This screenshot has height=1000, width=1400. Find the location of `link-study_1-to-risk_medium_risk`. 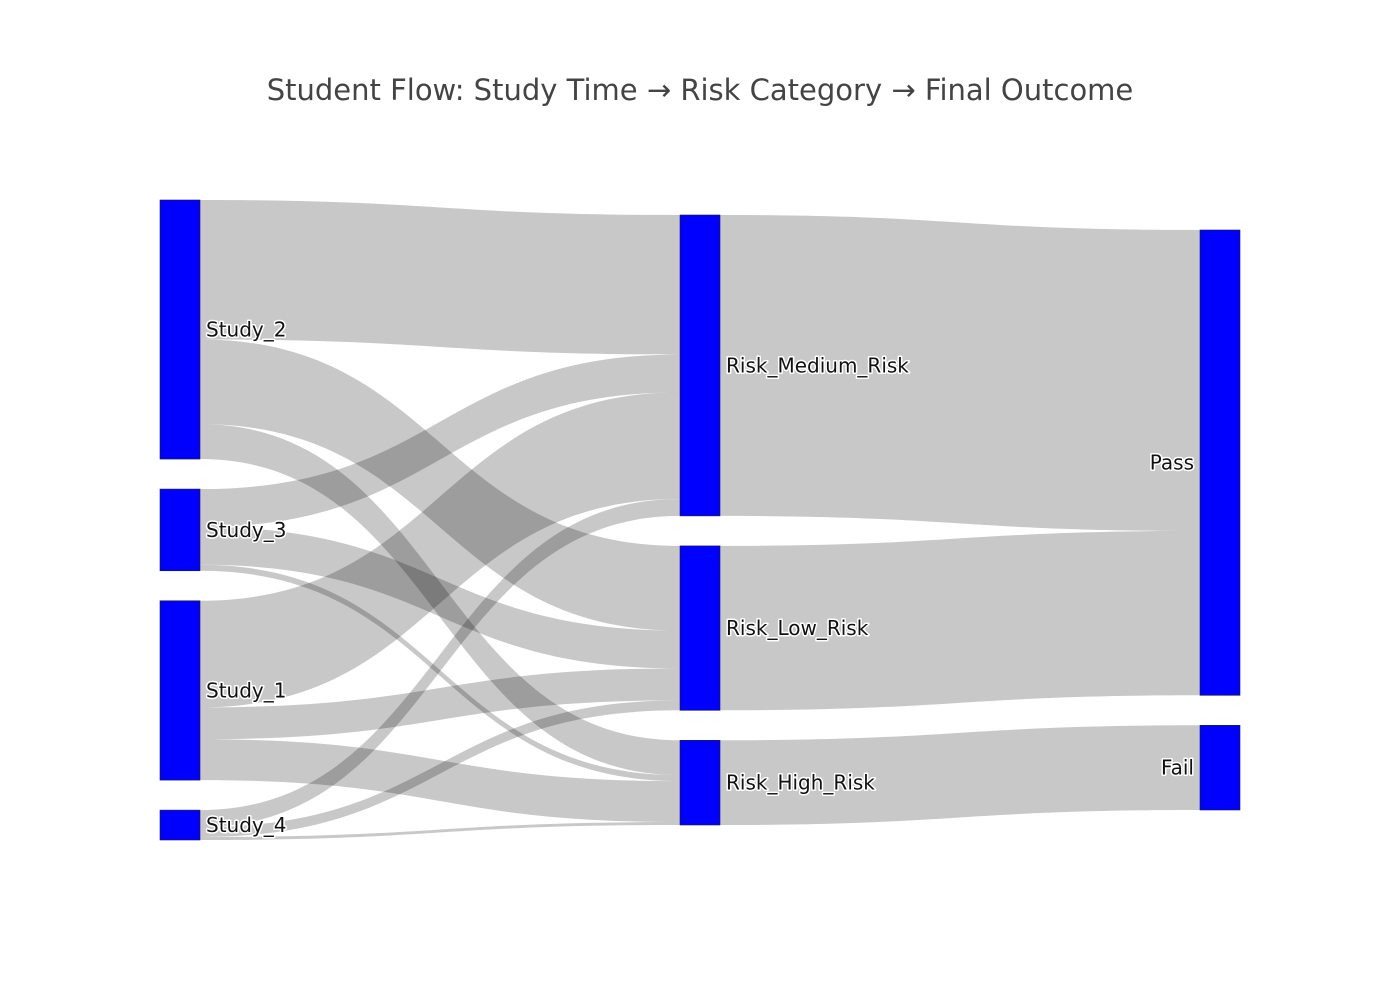

link-study_1-to-risk_medium_risk is located at coordinates (440, 550).